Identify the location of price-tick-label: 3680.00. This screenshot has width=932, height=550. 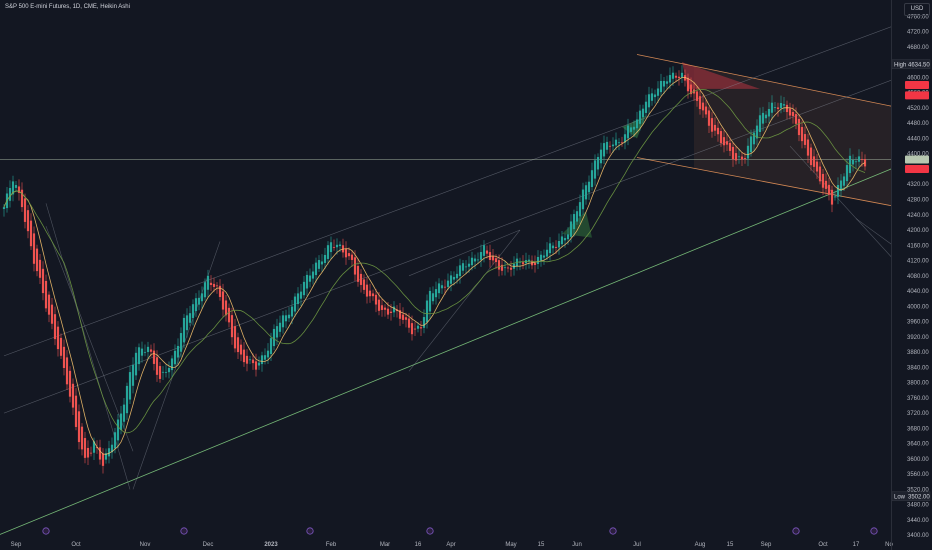
(918, 429).